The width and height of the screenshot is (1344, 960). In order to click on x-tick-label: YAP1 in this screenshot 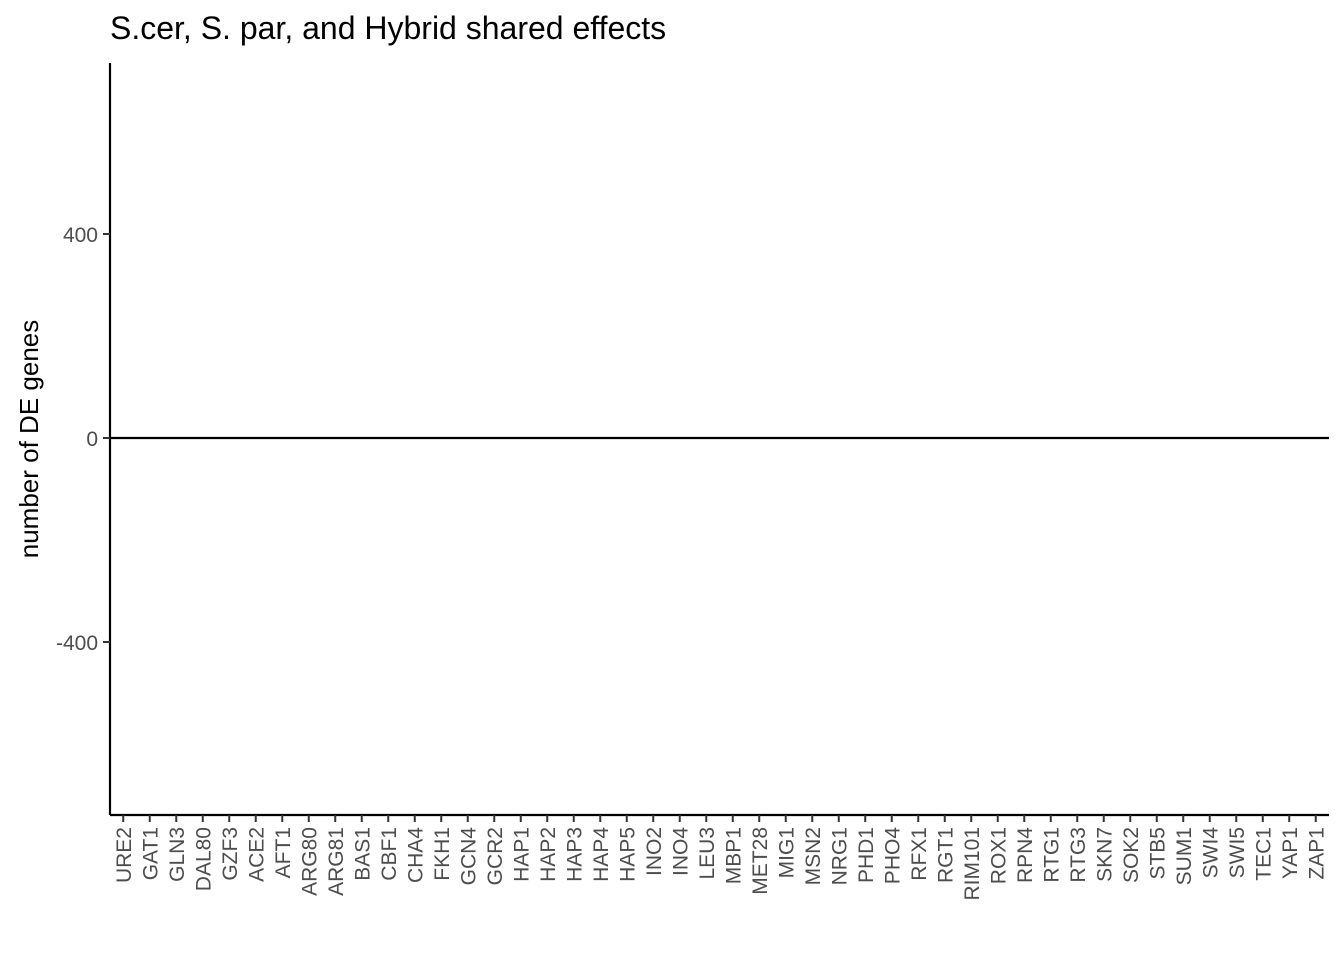, I will do `click(1290, 853)`.